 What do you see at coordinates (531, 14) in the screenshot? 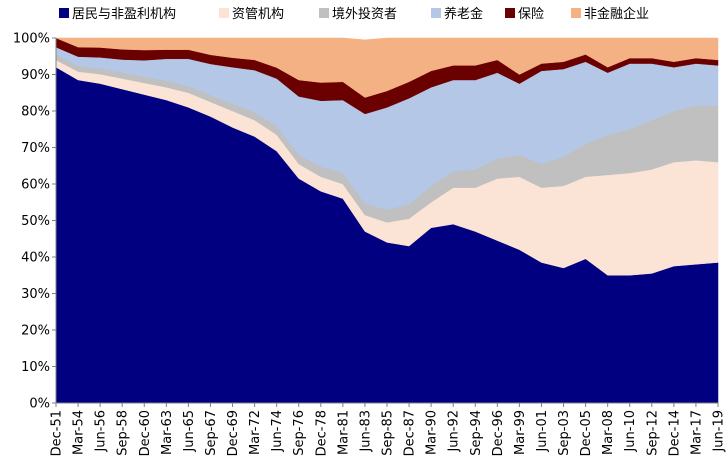
I see `legend-label-4: 保险` at bounding box center [531, 14].